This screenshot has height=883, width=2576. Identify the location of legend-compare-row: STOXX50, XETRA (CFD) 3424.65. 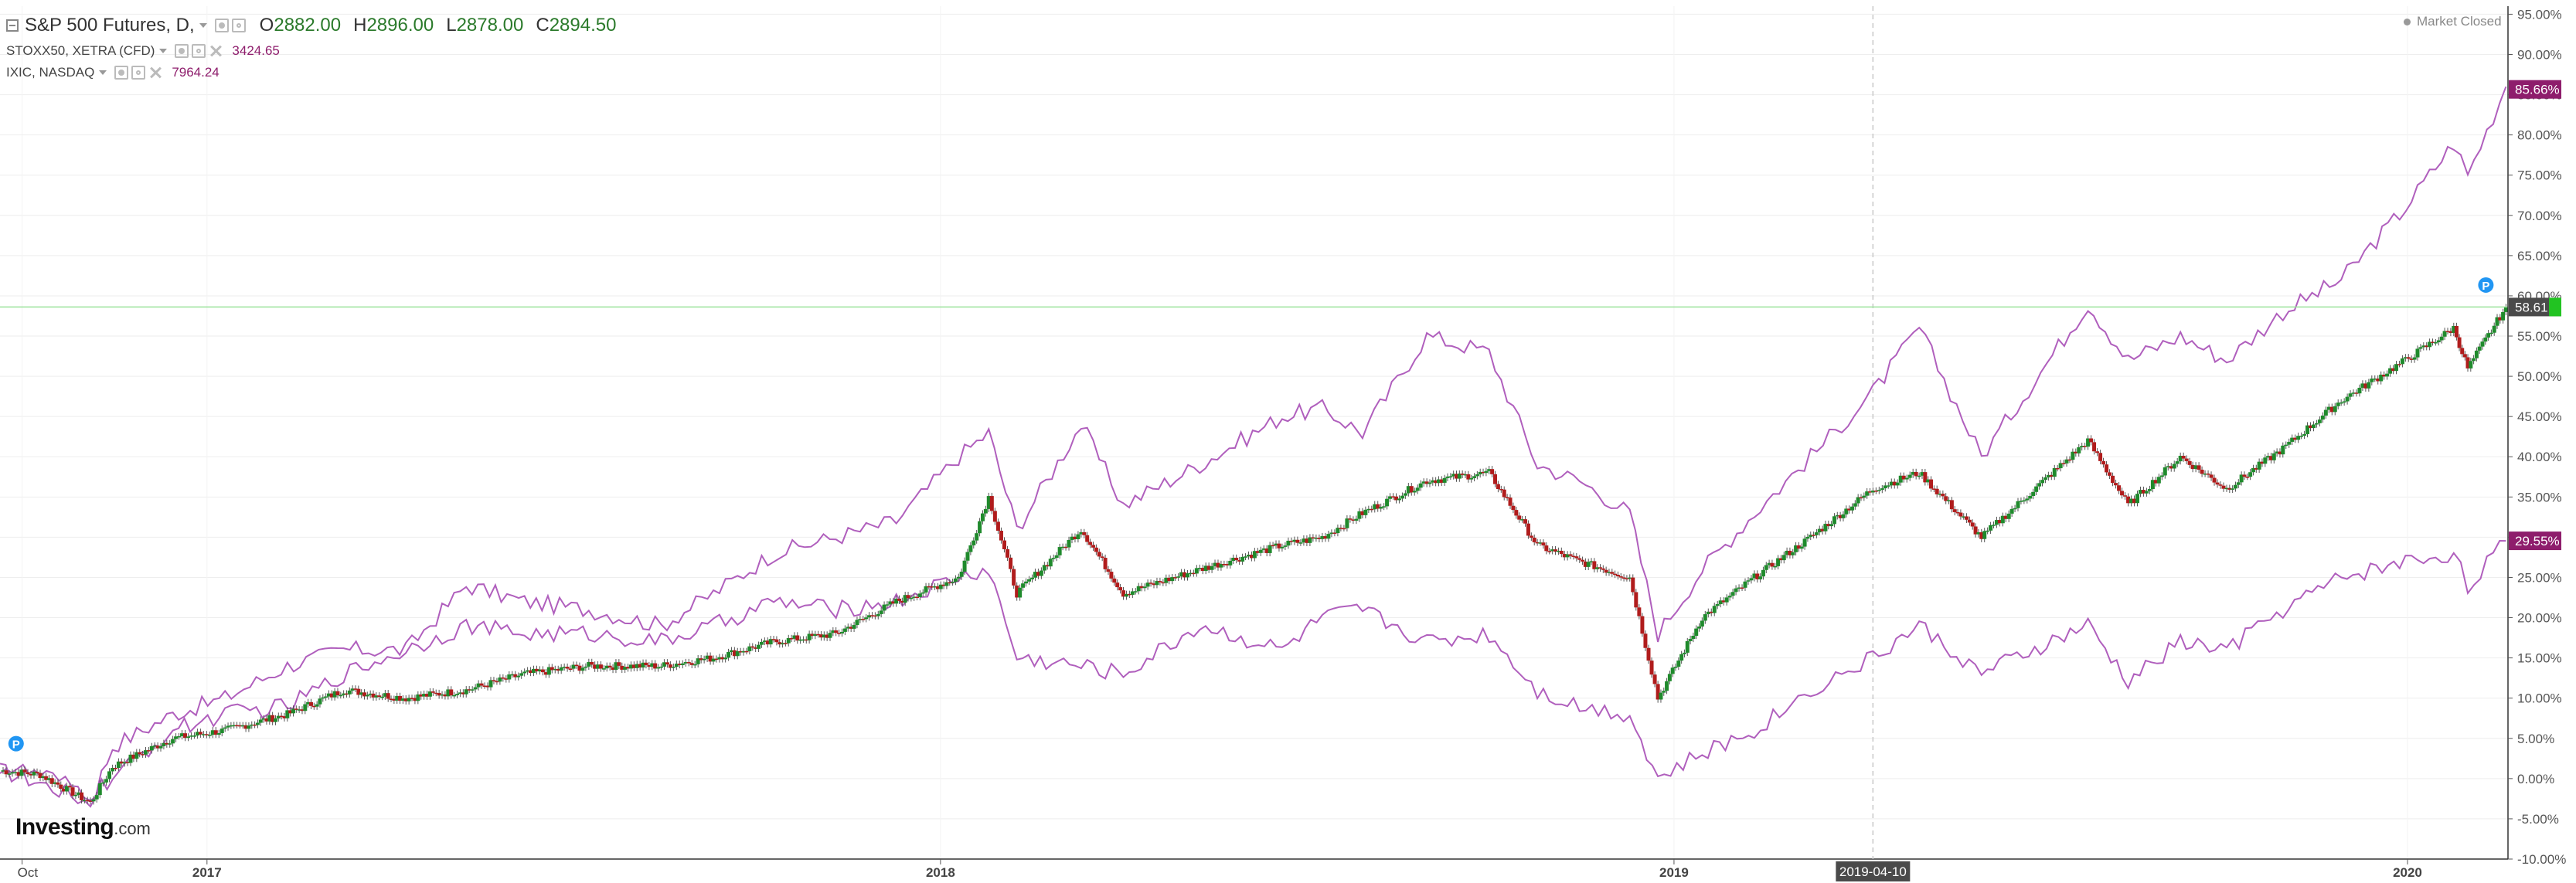
(315, 51).